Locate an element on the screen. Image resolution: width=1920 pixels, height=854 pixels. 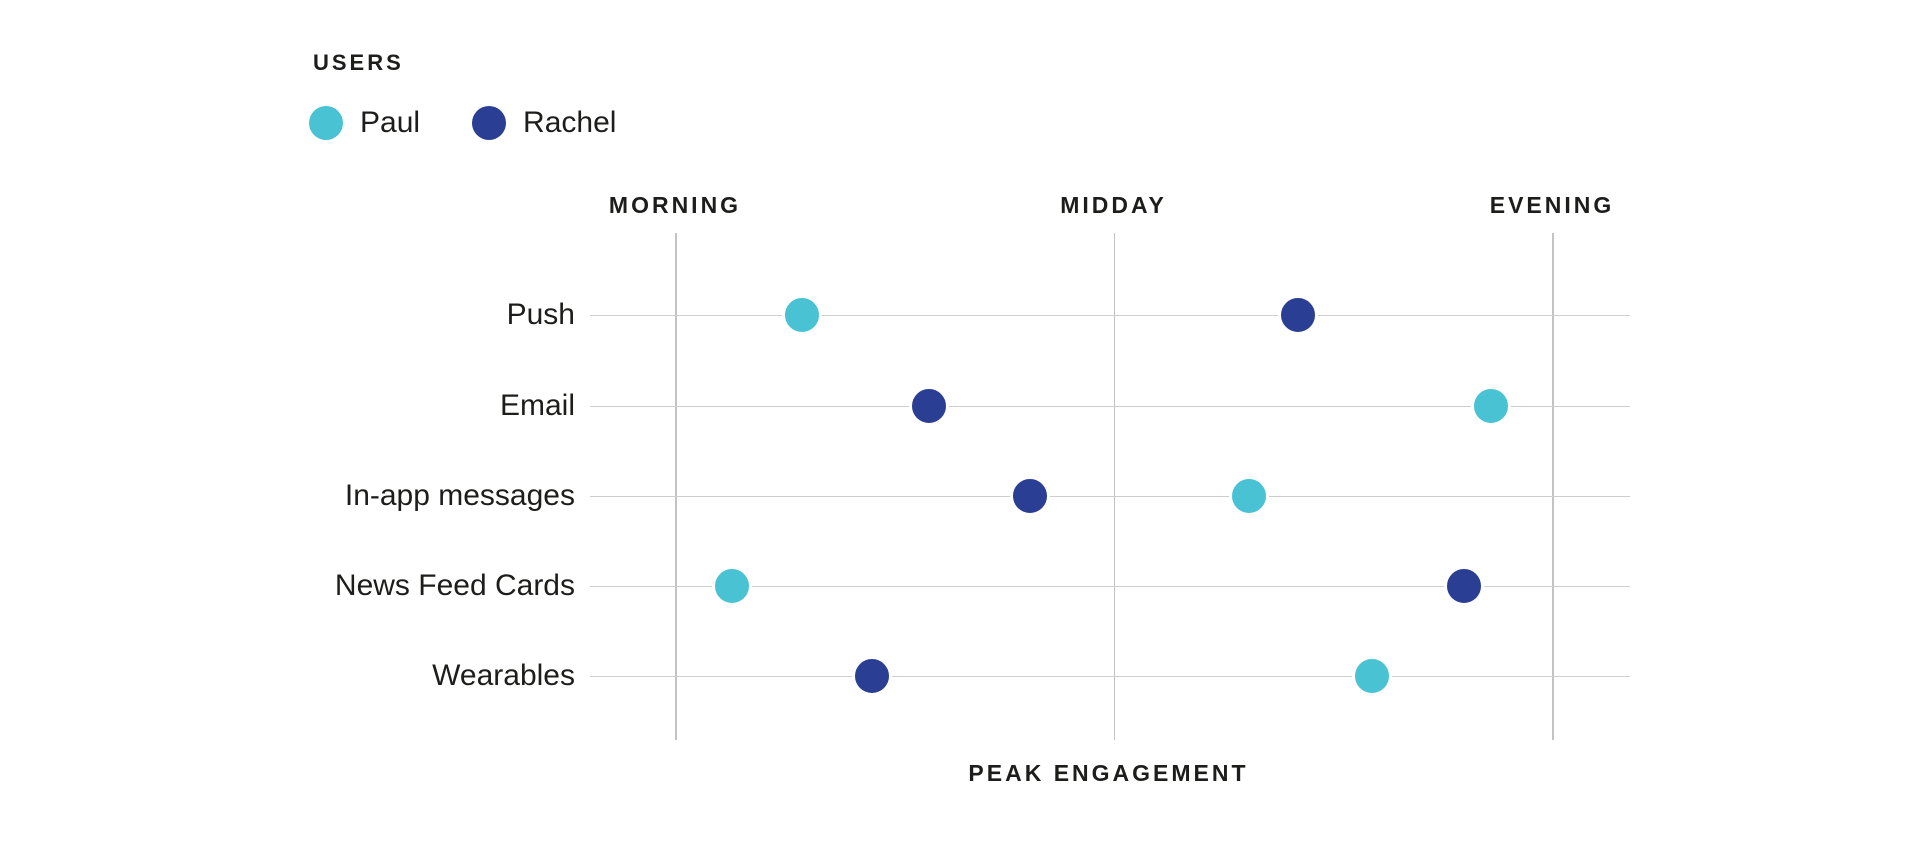
data-point-paul-email is located at coordinates (1490, 406).